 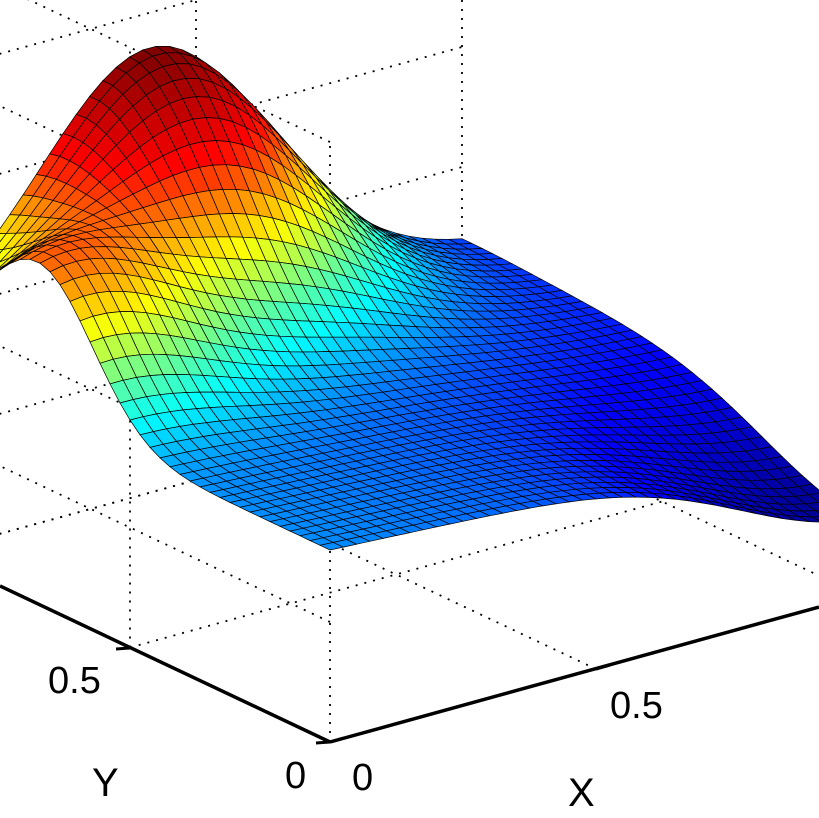 I want to click on y-axis-label: Y, so click(x=105, y=783).